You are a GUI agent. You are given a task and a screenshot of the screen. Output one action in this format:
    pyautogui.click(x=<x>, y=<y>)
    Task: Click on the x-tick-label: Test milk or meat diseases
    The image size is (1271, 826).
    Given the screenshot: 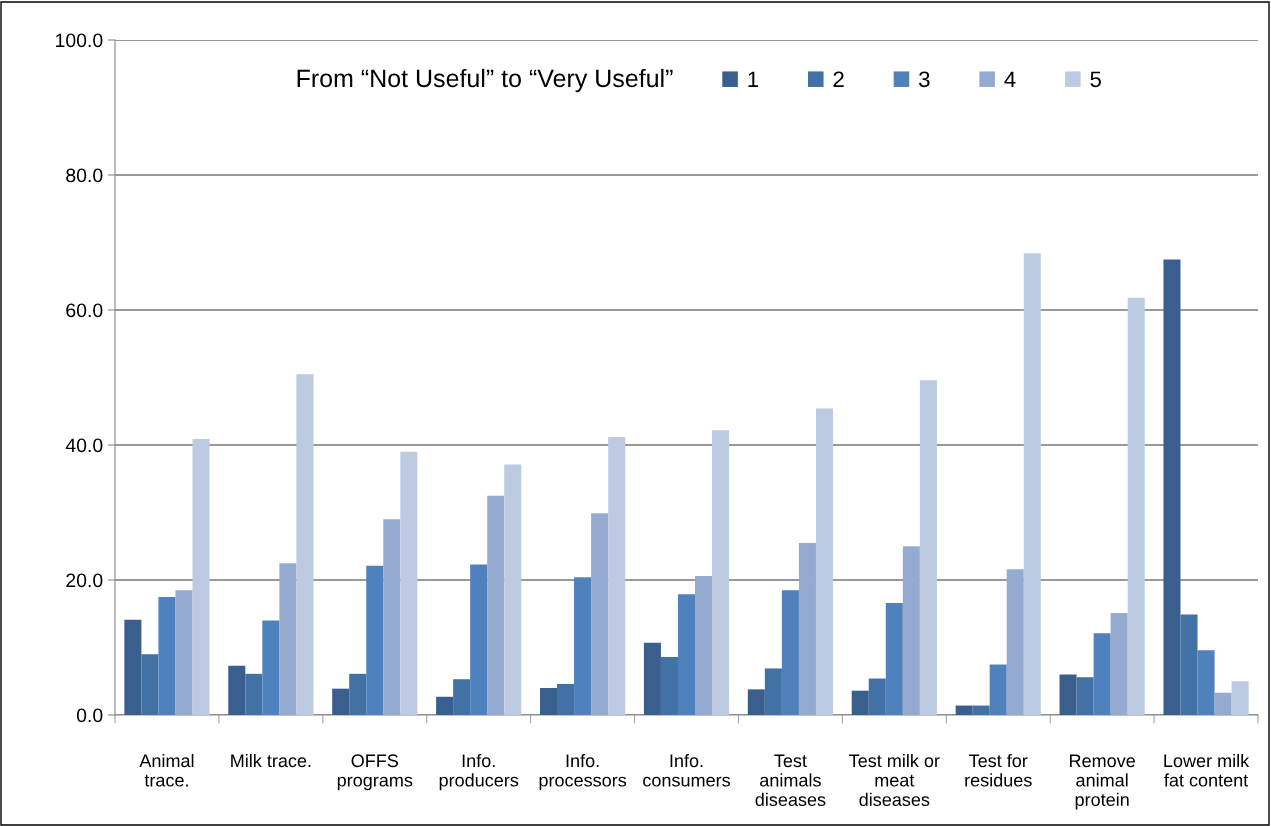 What is the action you would take?
    pyautogui.click(x=894, y=780)
    